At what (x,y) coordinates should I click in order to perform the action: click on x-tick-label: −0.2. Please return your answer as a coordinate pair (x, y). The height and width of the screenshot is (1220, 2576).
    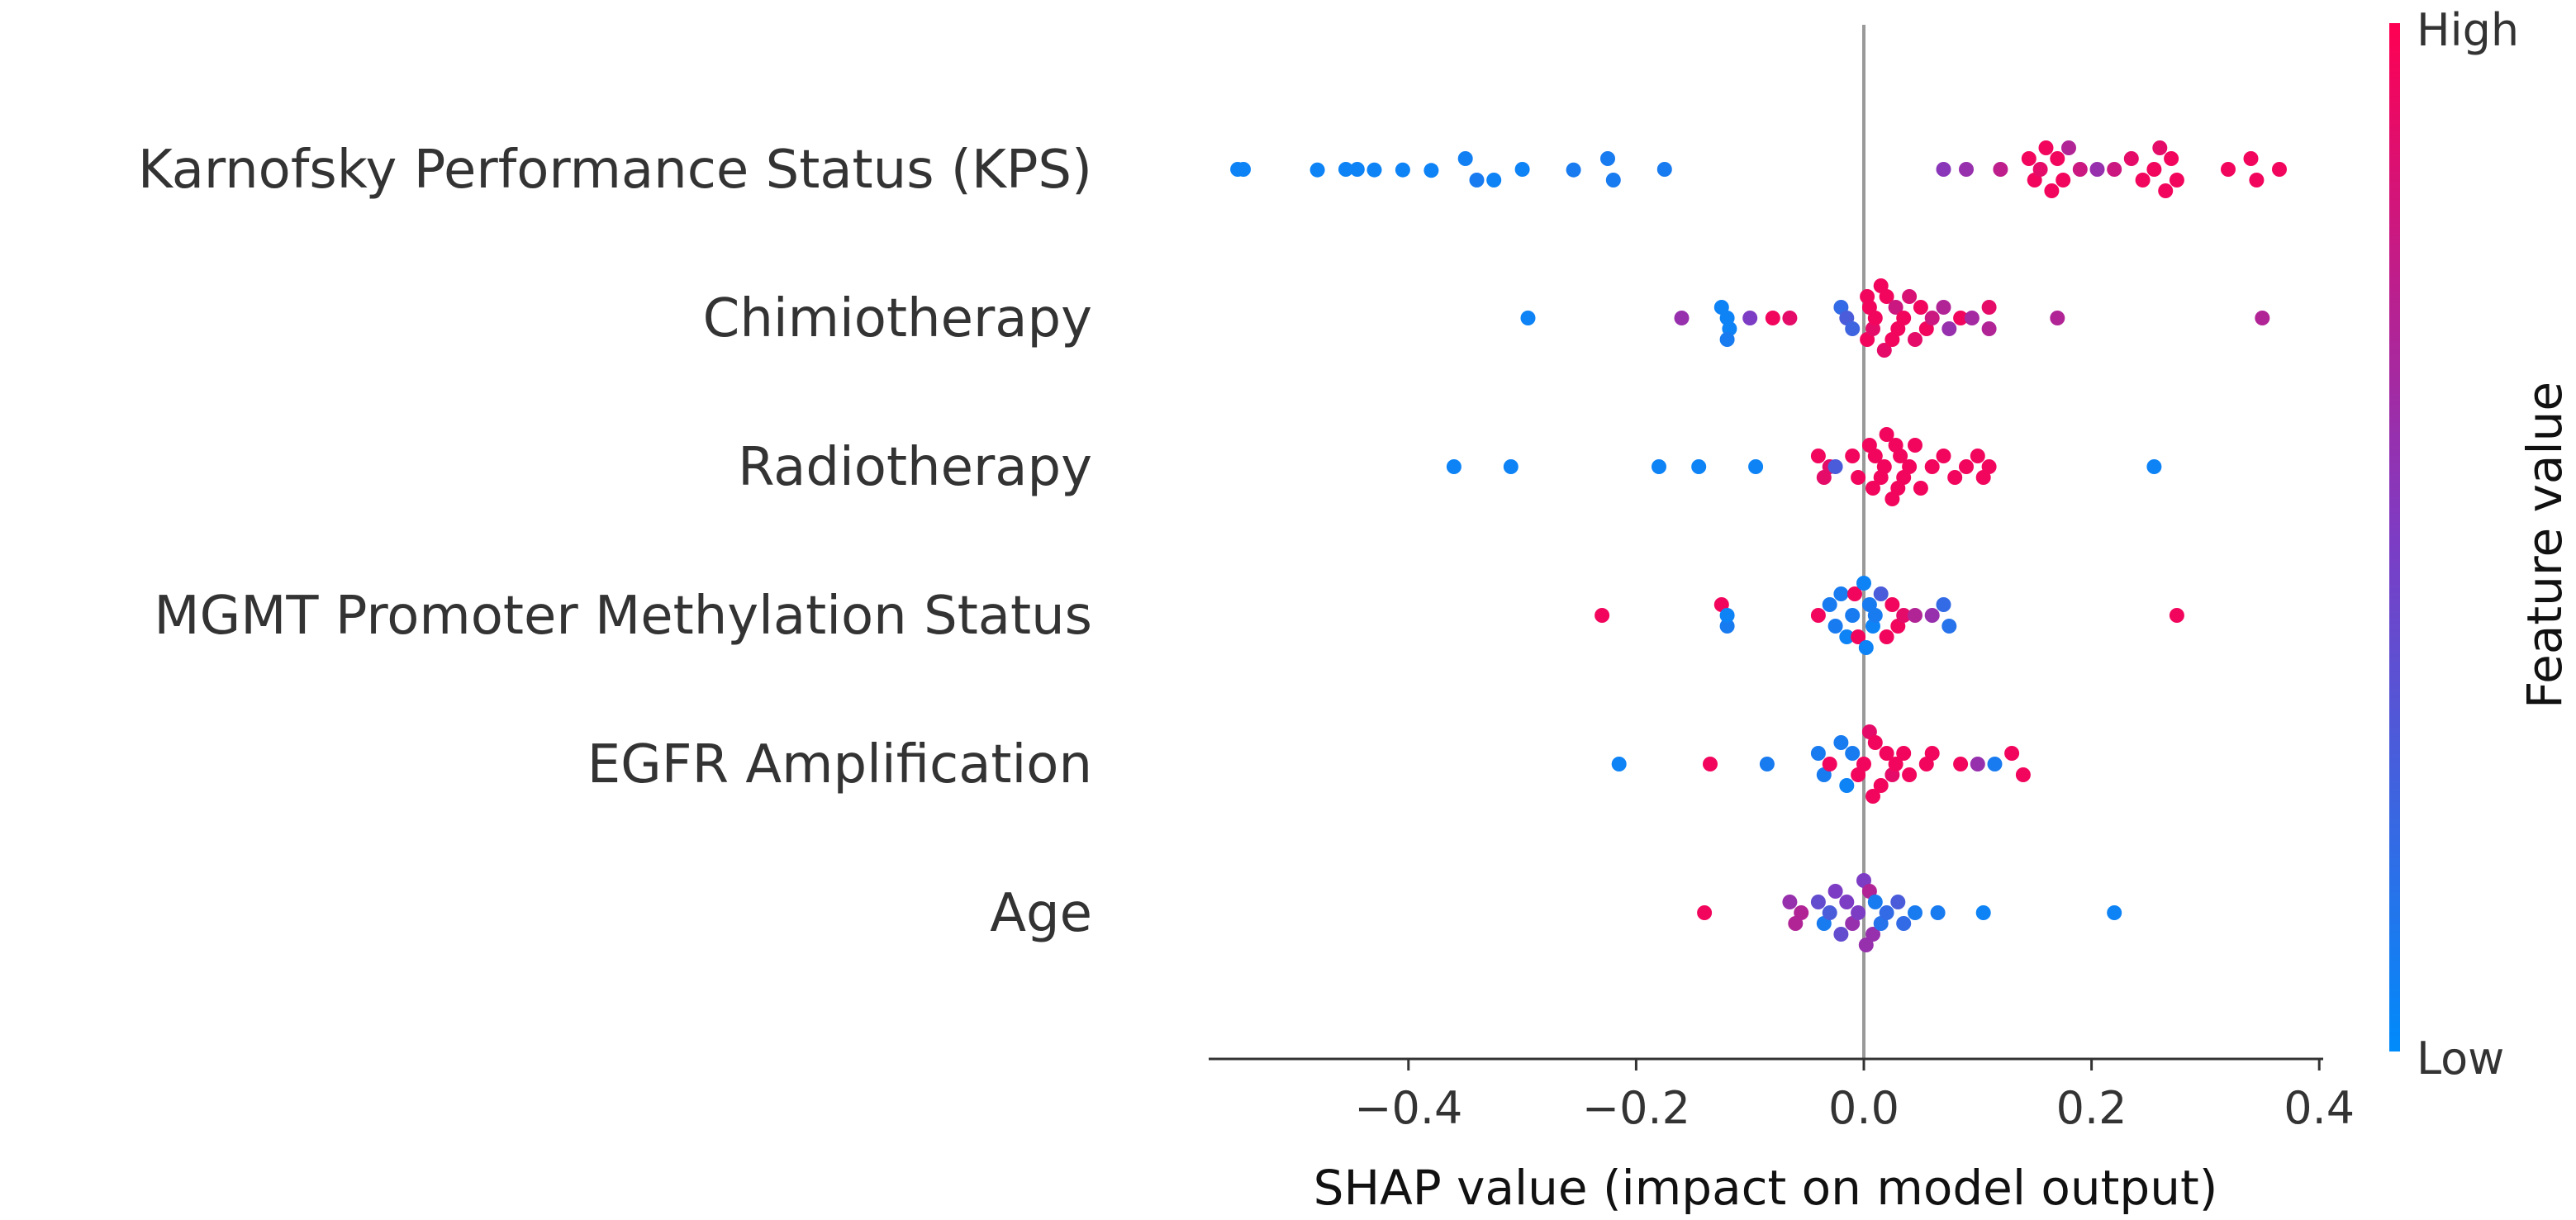
    Looking at the image, I should click on (1636, 1108).